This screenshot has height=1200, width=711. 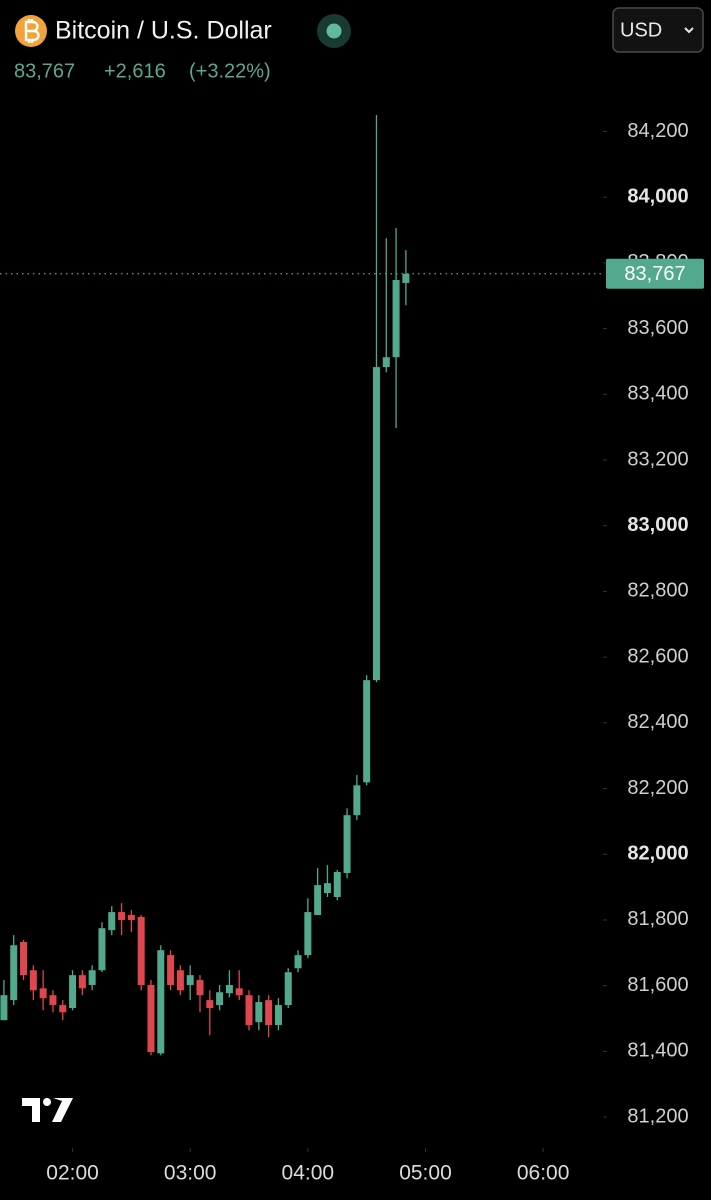 What do you see at coordinates (657, 197) in the screenshot?
I see `y-tick-label: 84,000` at bounding box center [657, 197].